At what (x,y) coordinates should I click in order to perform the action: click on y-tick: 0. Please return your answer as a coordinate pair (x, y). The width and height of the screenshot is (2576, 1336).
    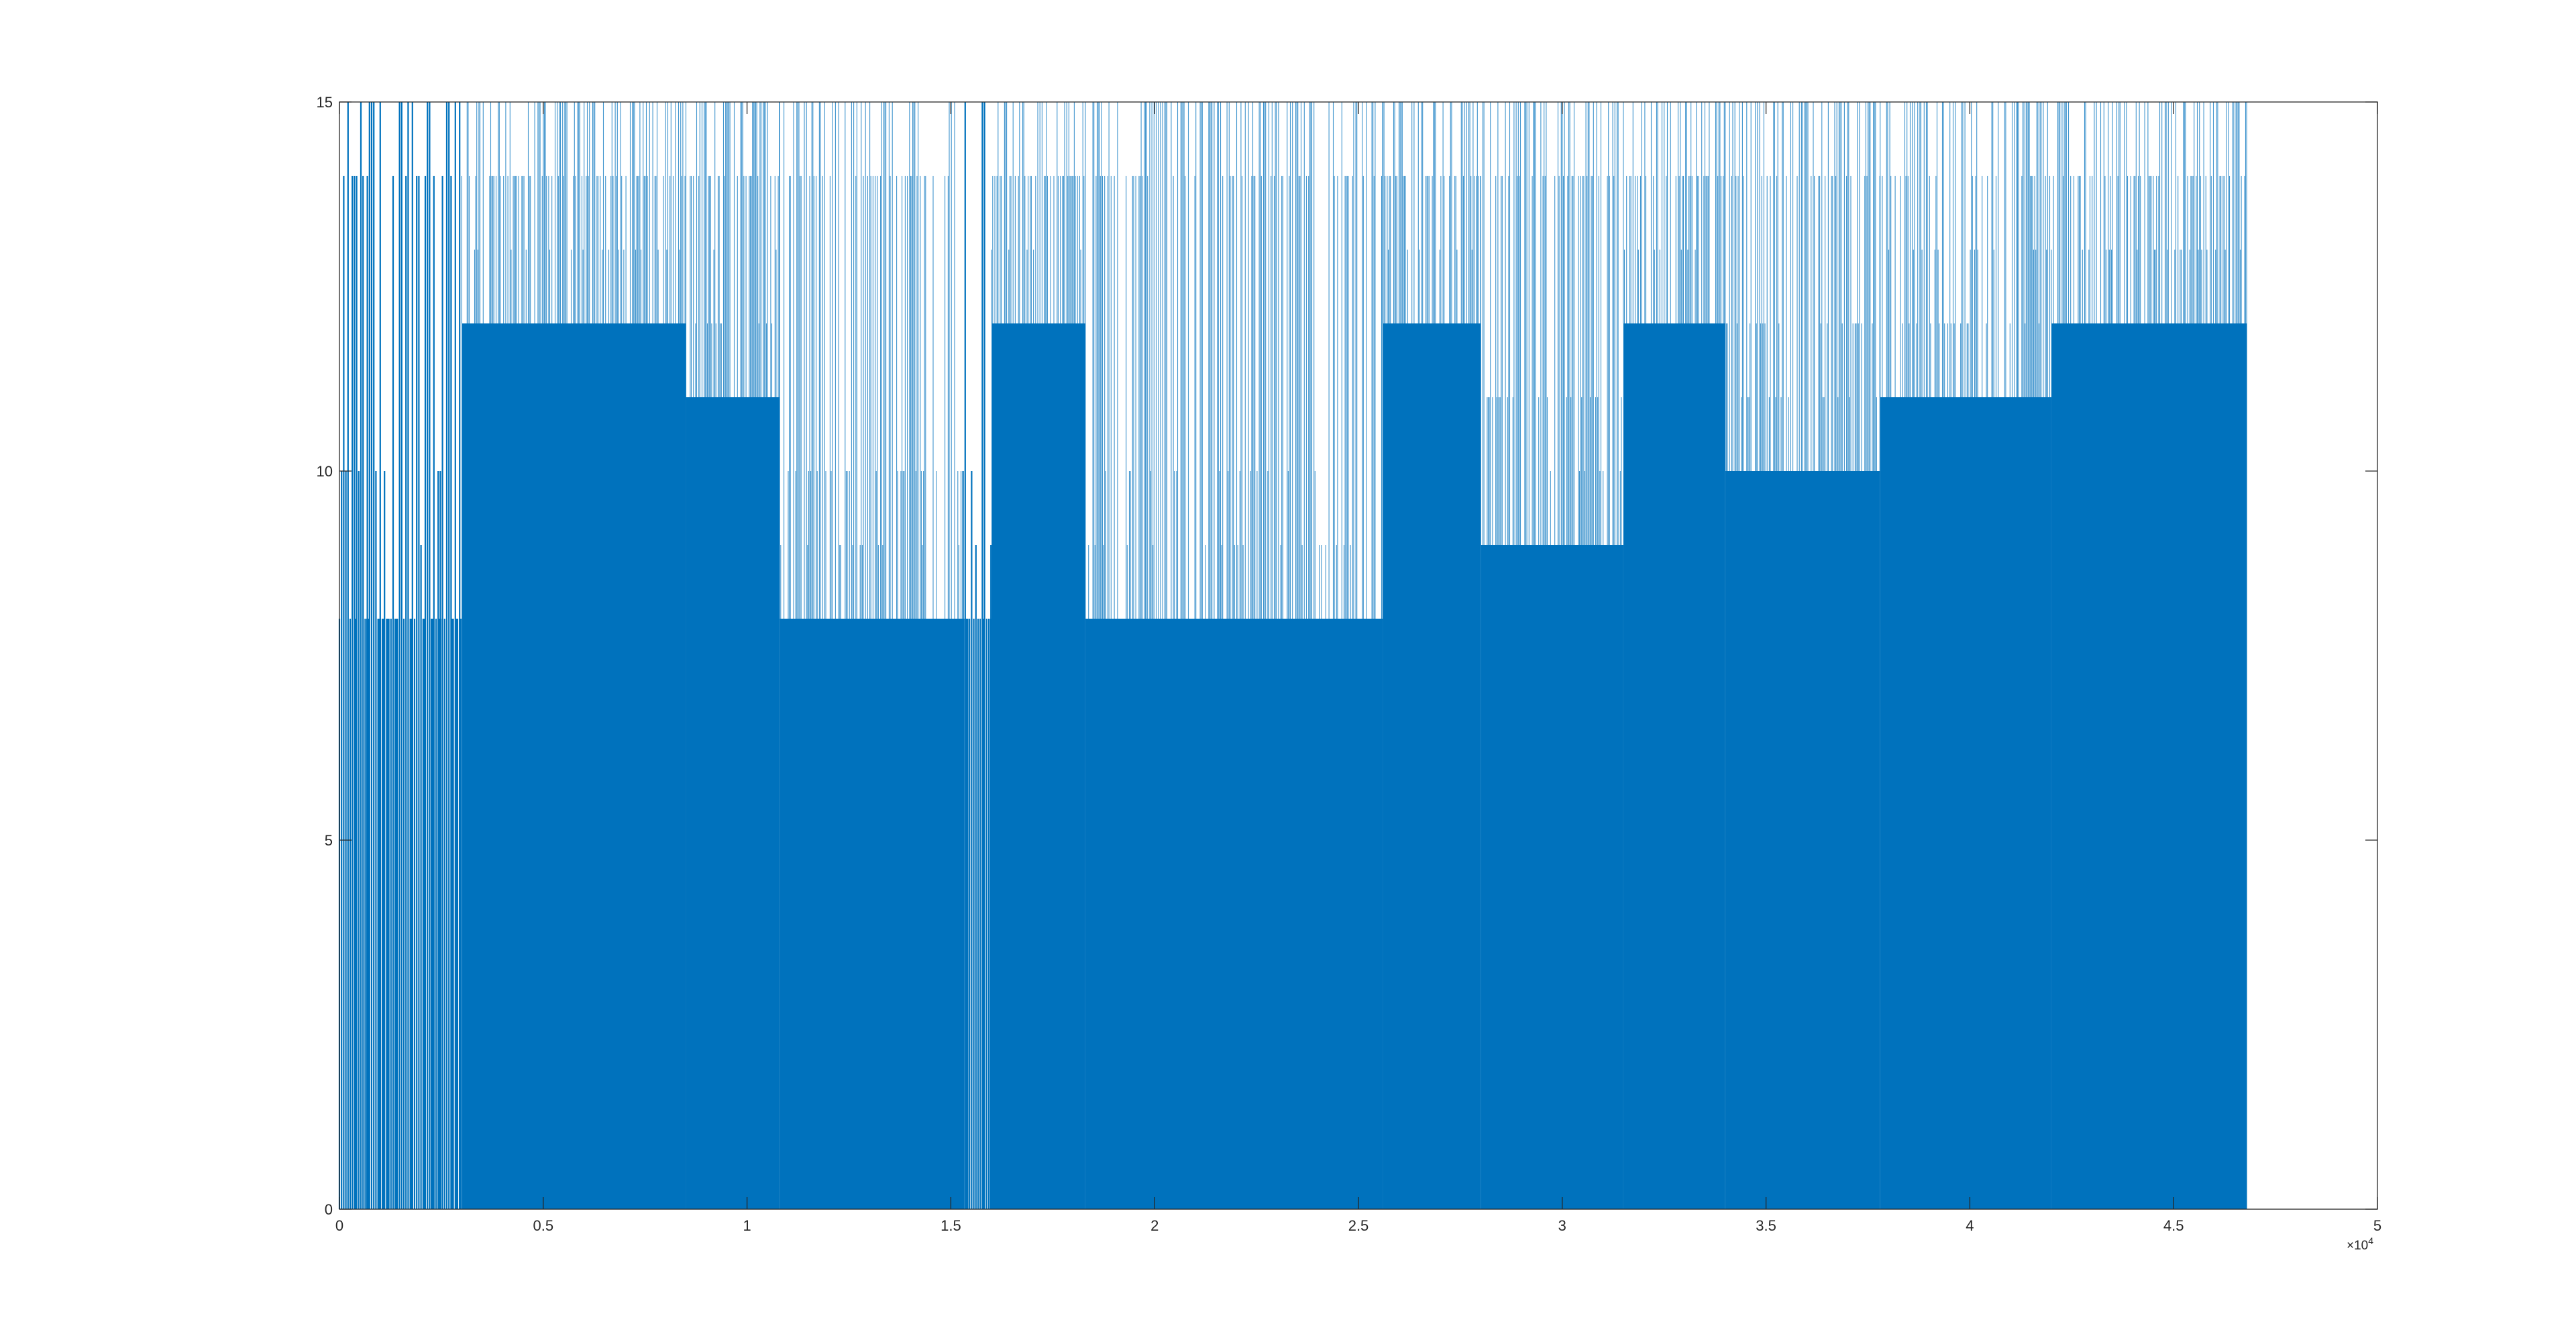
    Looking at the image, I should click on (1351, 1209).